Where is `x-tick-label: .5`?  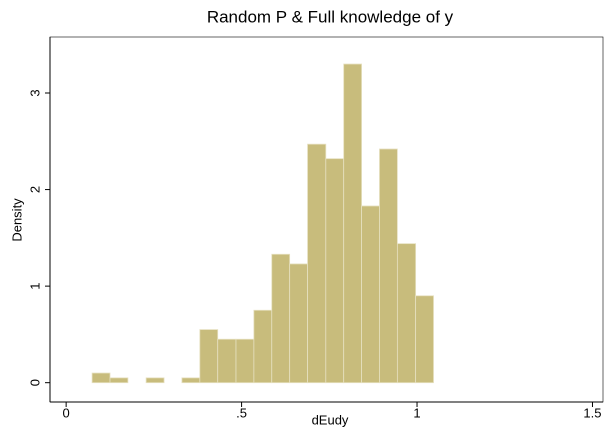
x-tick-label: .5 is located at coordinates (241, 412).